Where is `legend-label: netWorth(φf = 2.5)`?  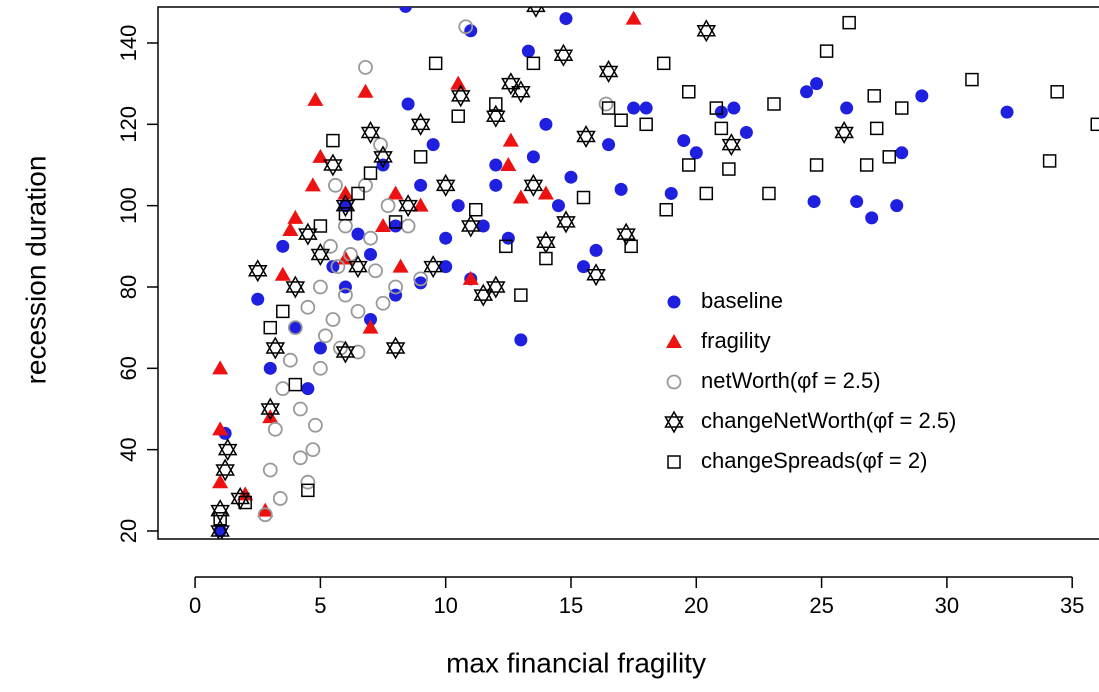 legend-label: netWorth(φf = 2.5) is located at coordinates (791, 380).